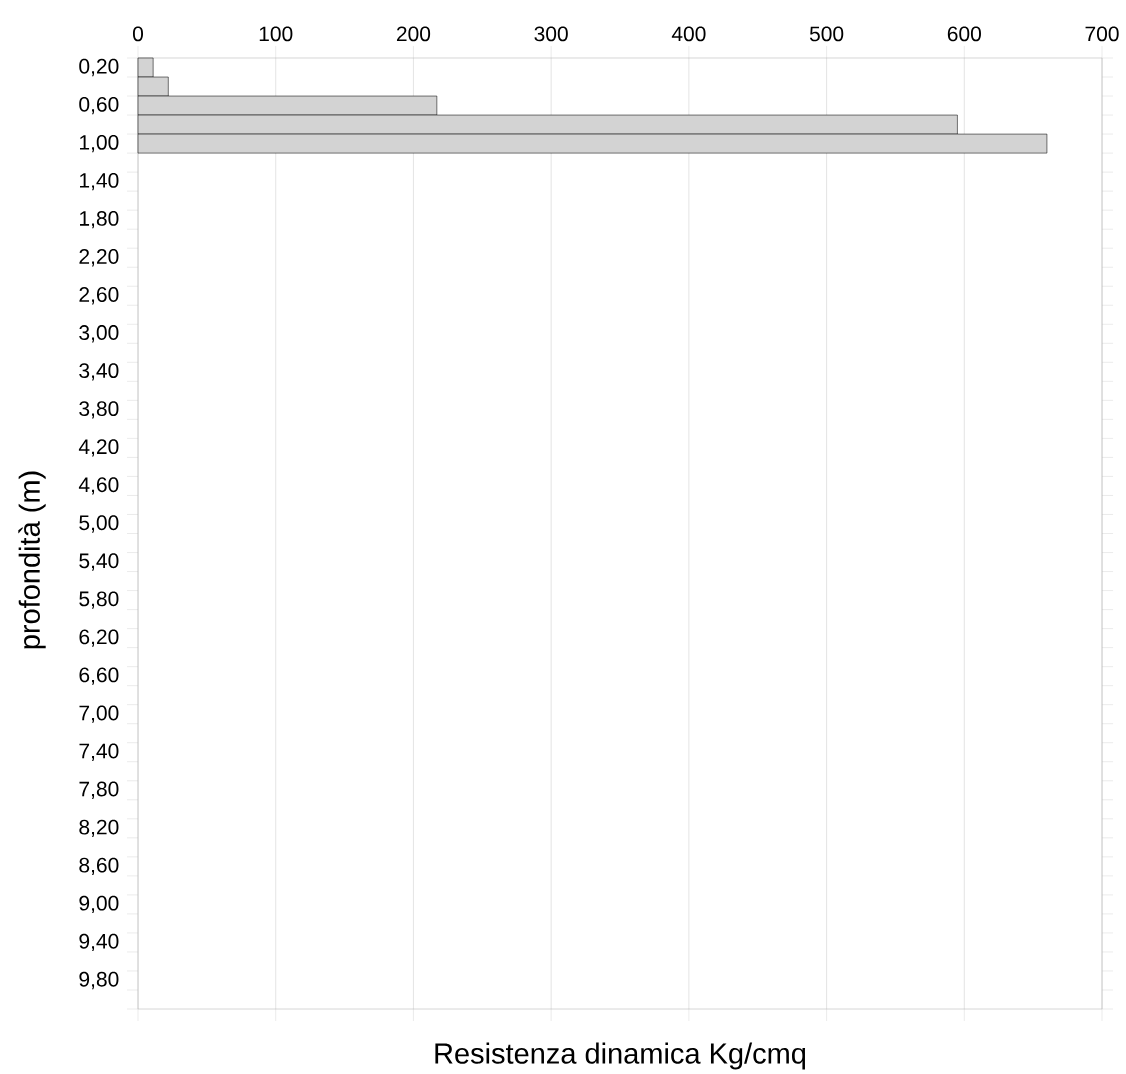  I want to click on x-axis-title: Resistenza dinamica Kg/cmq, so click(620, 1056).